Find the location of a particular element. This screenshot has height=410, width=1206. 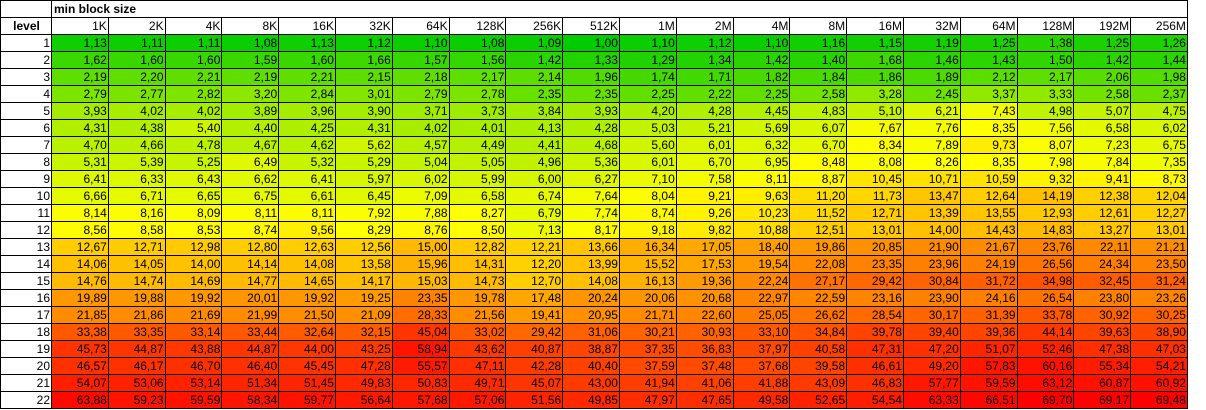

data-cell: 12,21 is located at coordinates (534, 247).